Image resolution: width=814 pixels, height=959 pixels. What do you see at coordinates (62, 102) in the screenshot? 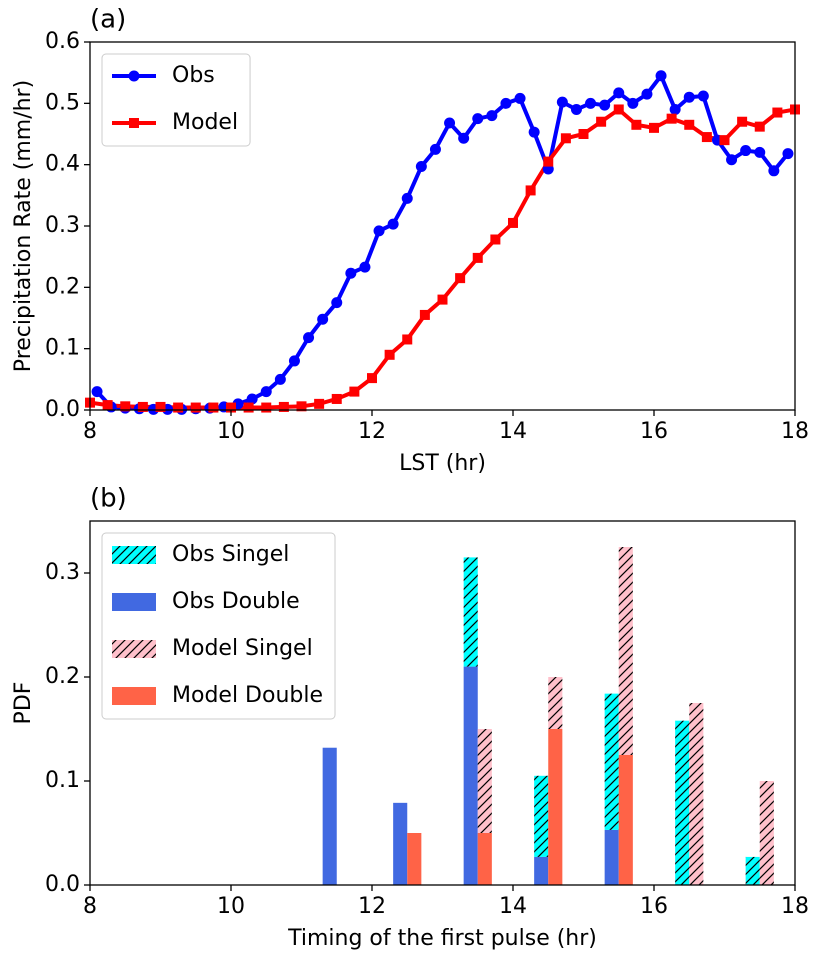
I see `y-tick-label: 0.5` at bounding box center [62, 102].